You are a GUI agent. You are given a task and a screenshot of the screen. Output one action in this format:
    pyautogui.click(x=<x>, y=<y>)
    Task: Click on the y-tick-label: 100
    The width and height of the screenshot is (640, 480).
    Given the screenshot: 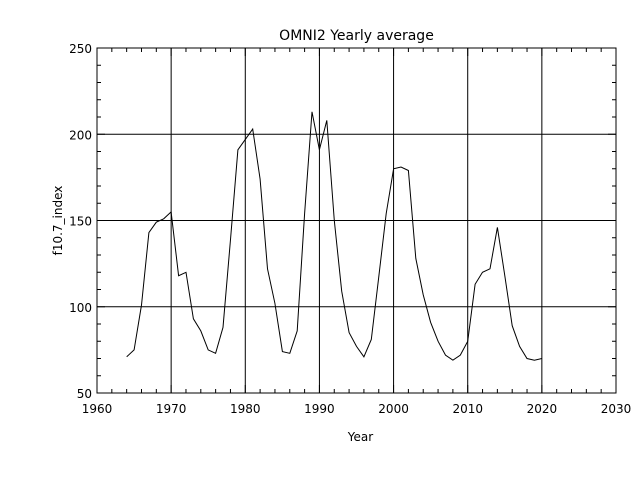 What is the action you would take?
    pyautogui.click(x=80, y=308)
    